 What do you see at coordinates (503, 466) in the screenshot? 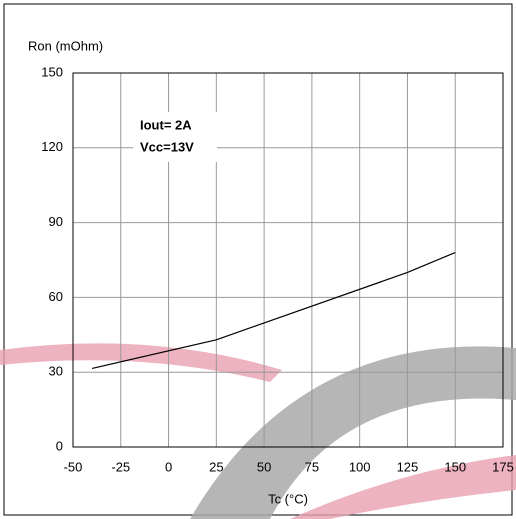
I see `x-tick-label: 175` at bounding box center [503, 466].